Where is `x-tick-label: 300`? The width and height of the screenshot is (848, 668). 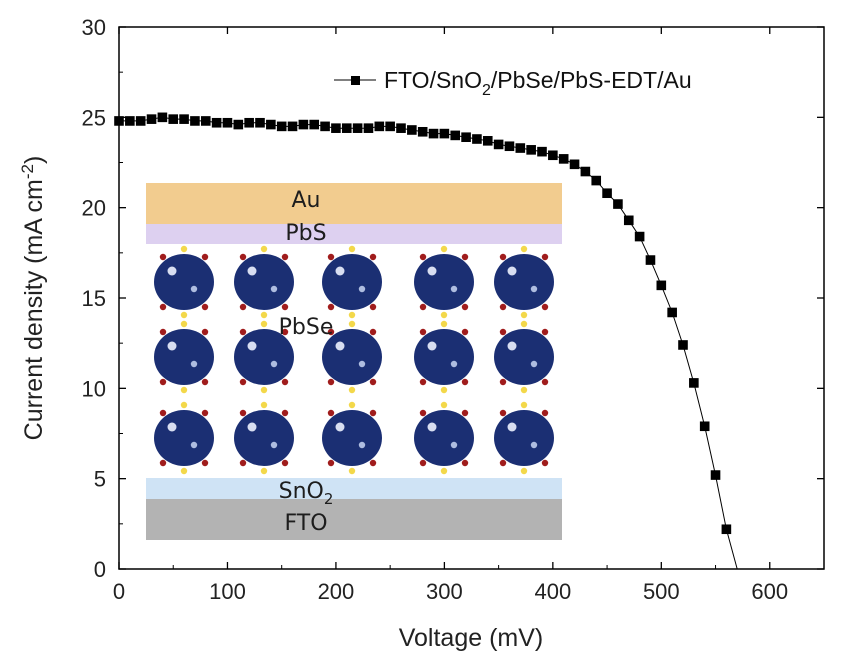 x-tick-label: 300 is located at coordinates (444, 591).